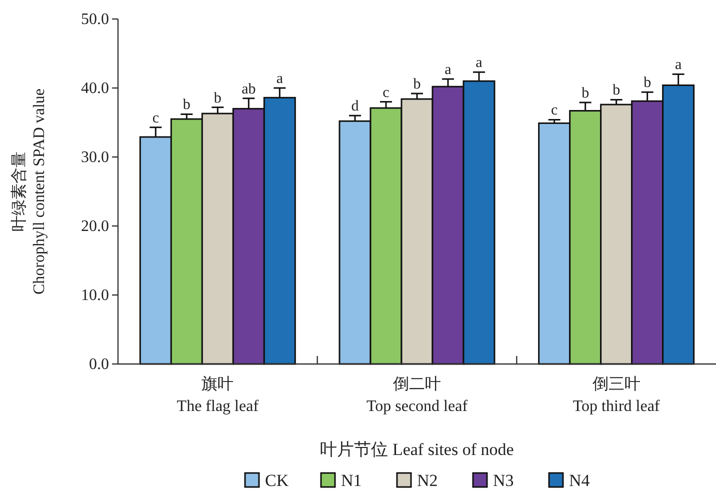 The width and height of the screenshot is (716, 495). I want to click on y-tick-label: 30.0, so click(95, 157).